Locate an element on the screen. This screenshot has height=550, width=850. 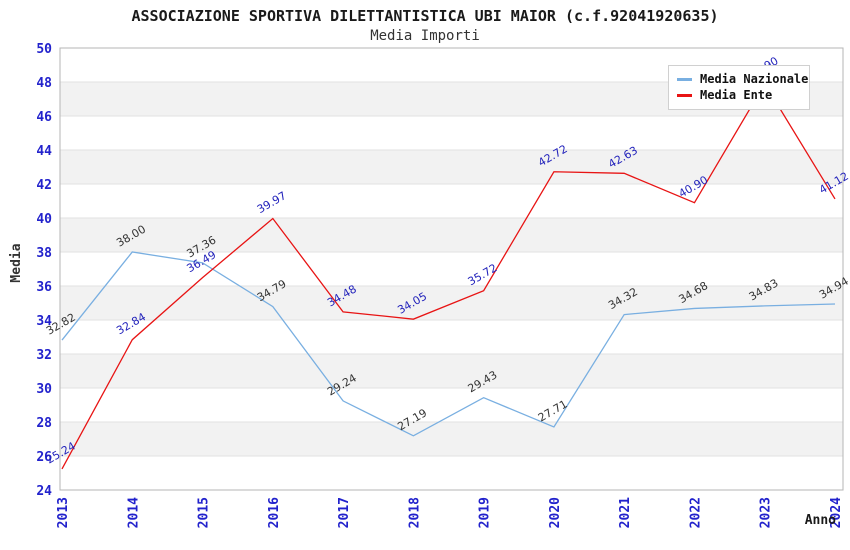
x-tick-label: 2017 is located at coordinates (344, 512).